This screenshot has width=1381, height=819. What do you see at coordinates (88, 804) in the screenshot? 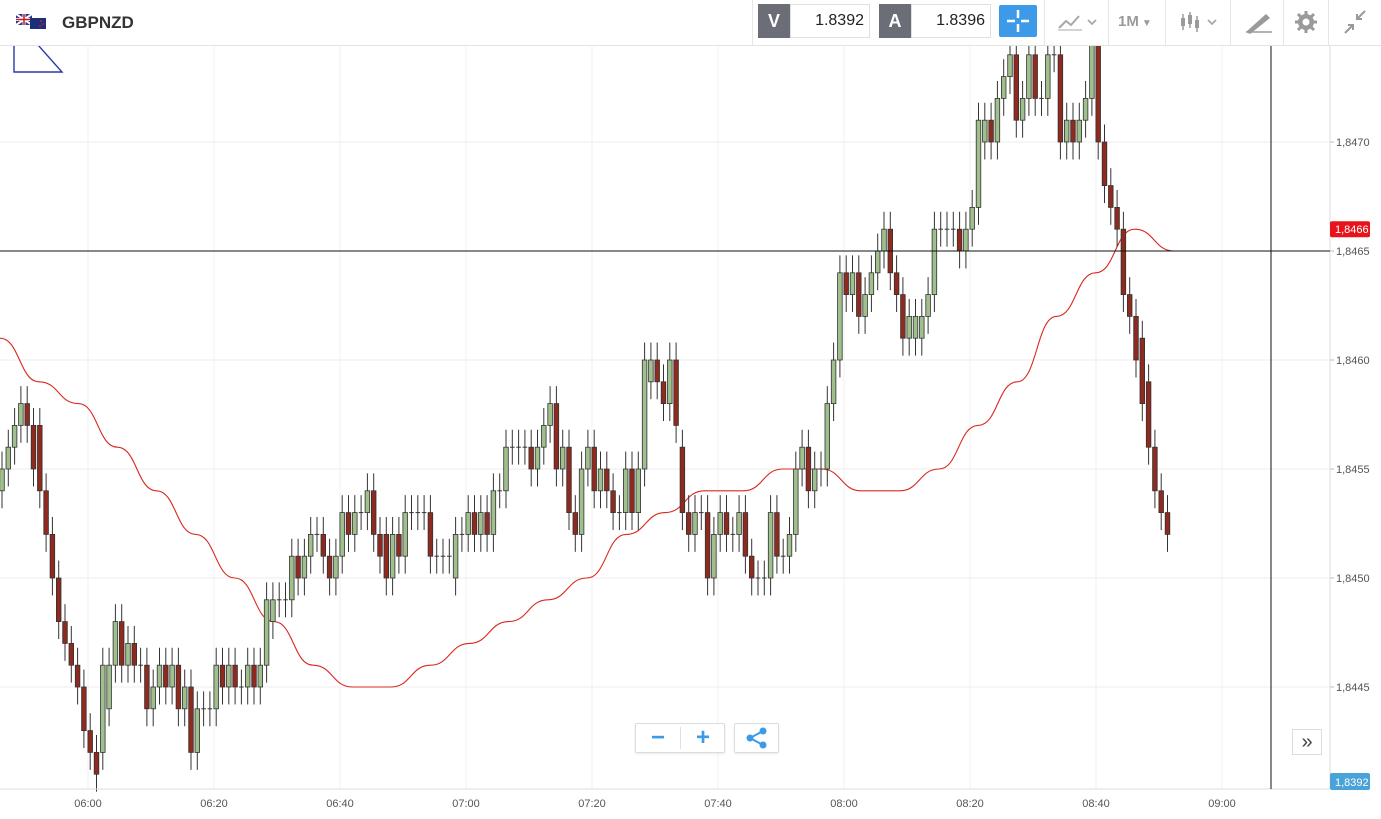
I see `time-tick-label: 06:00` at bounding box center [88, 804].